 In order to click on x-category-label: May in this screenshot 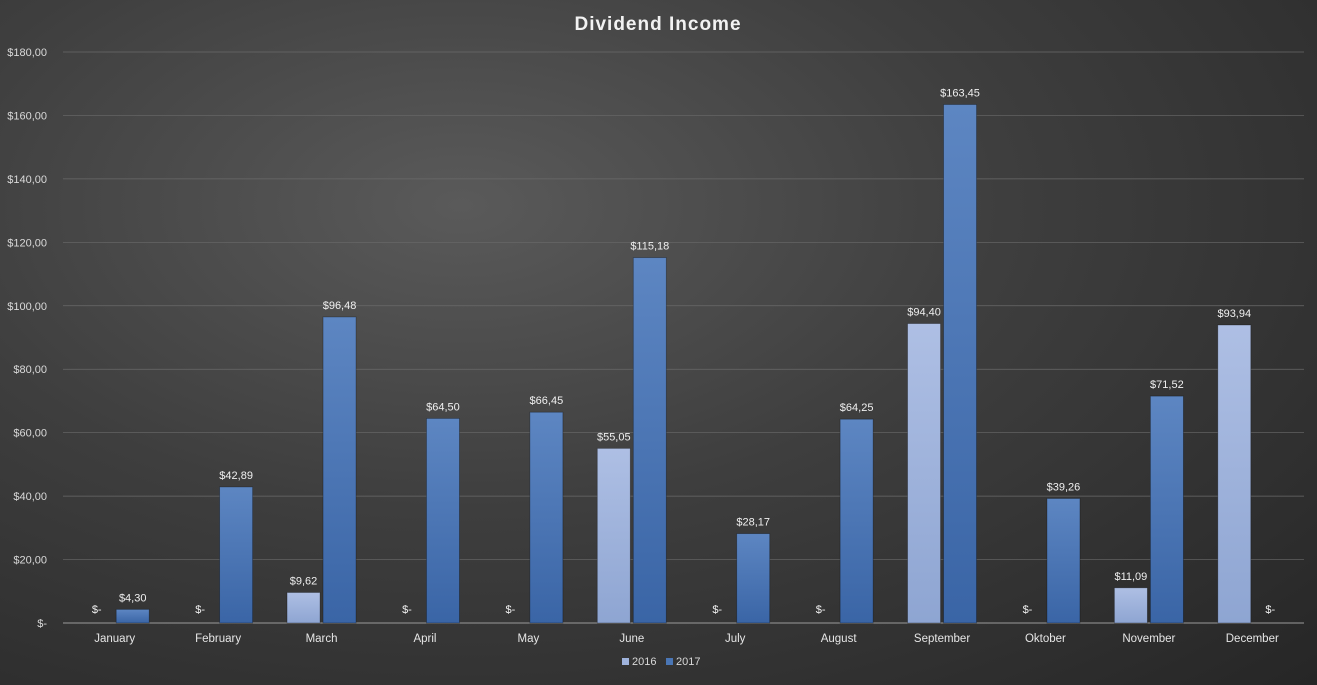, I will do `click(529, 639)`.